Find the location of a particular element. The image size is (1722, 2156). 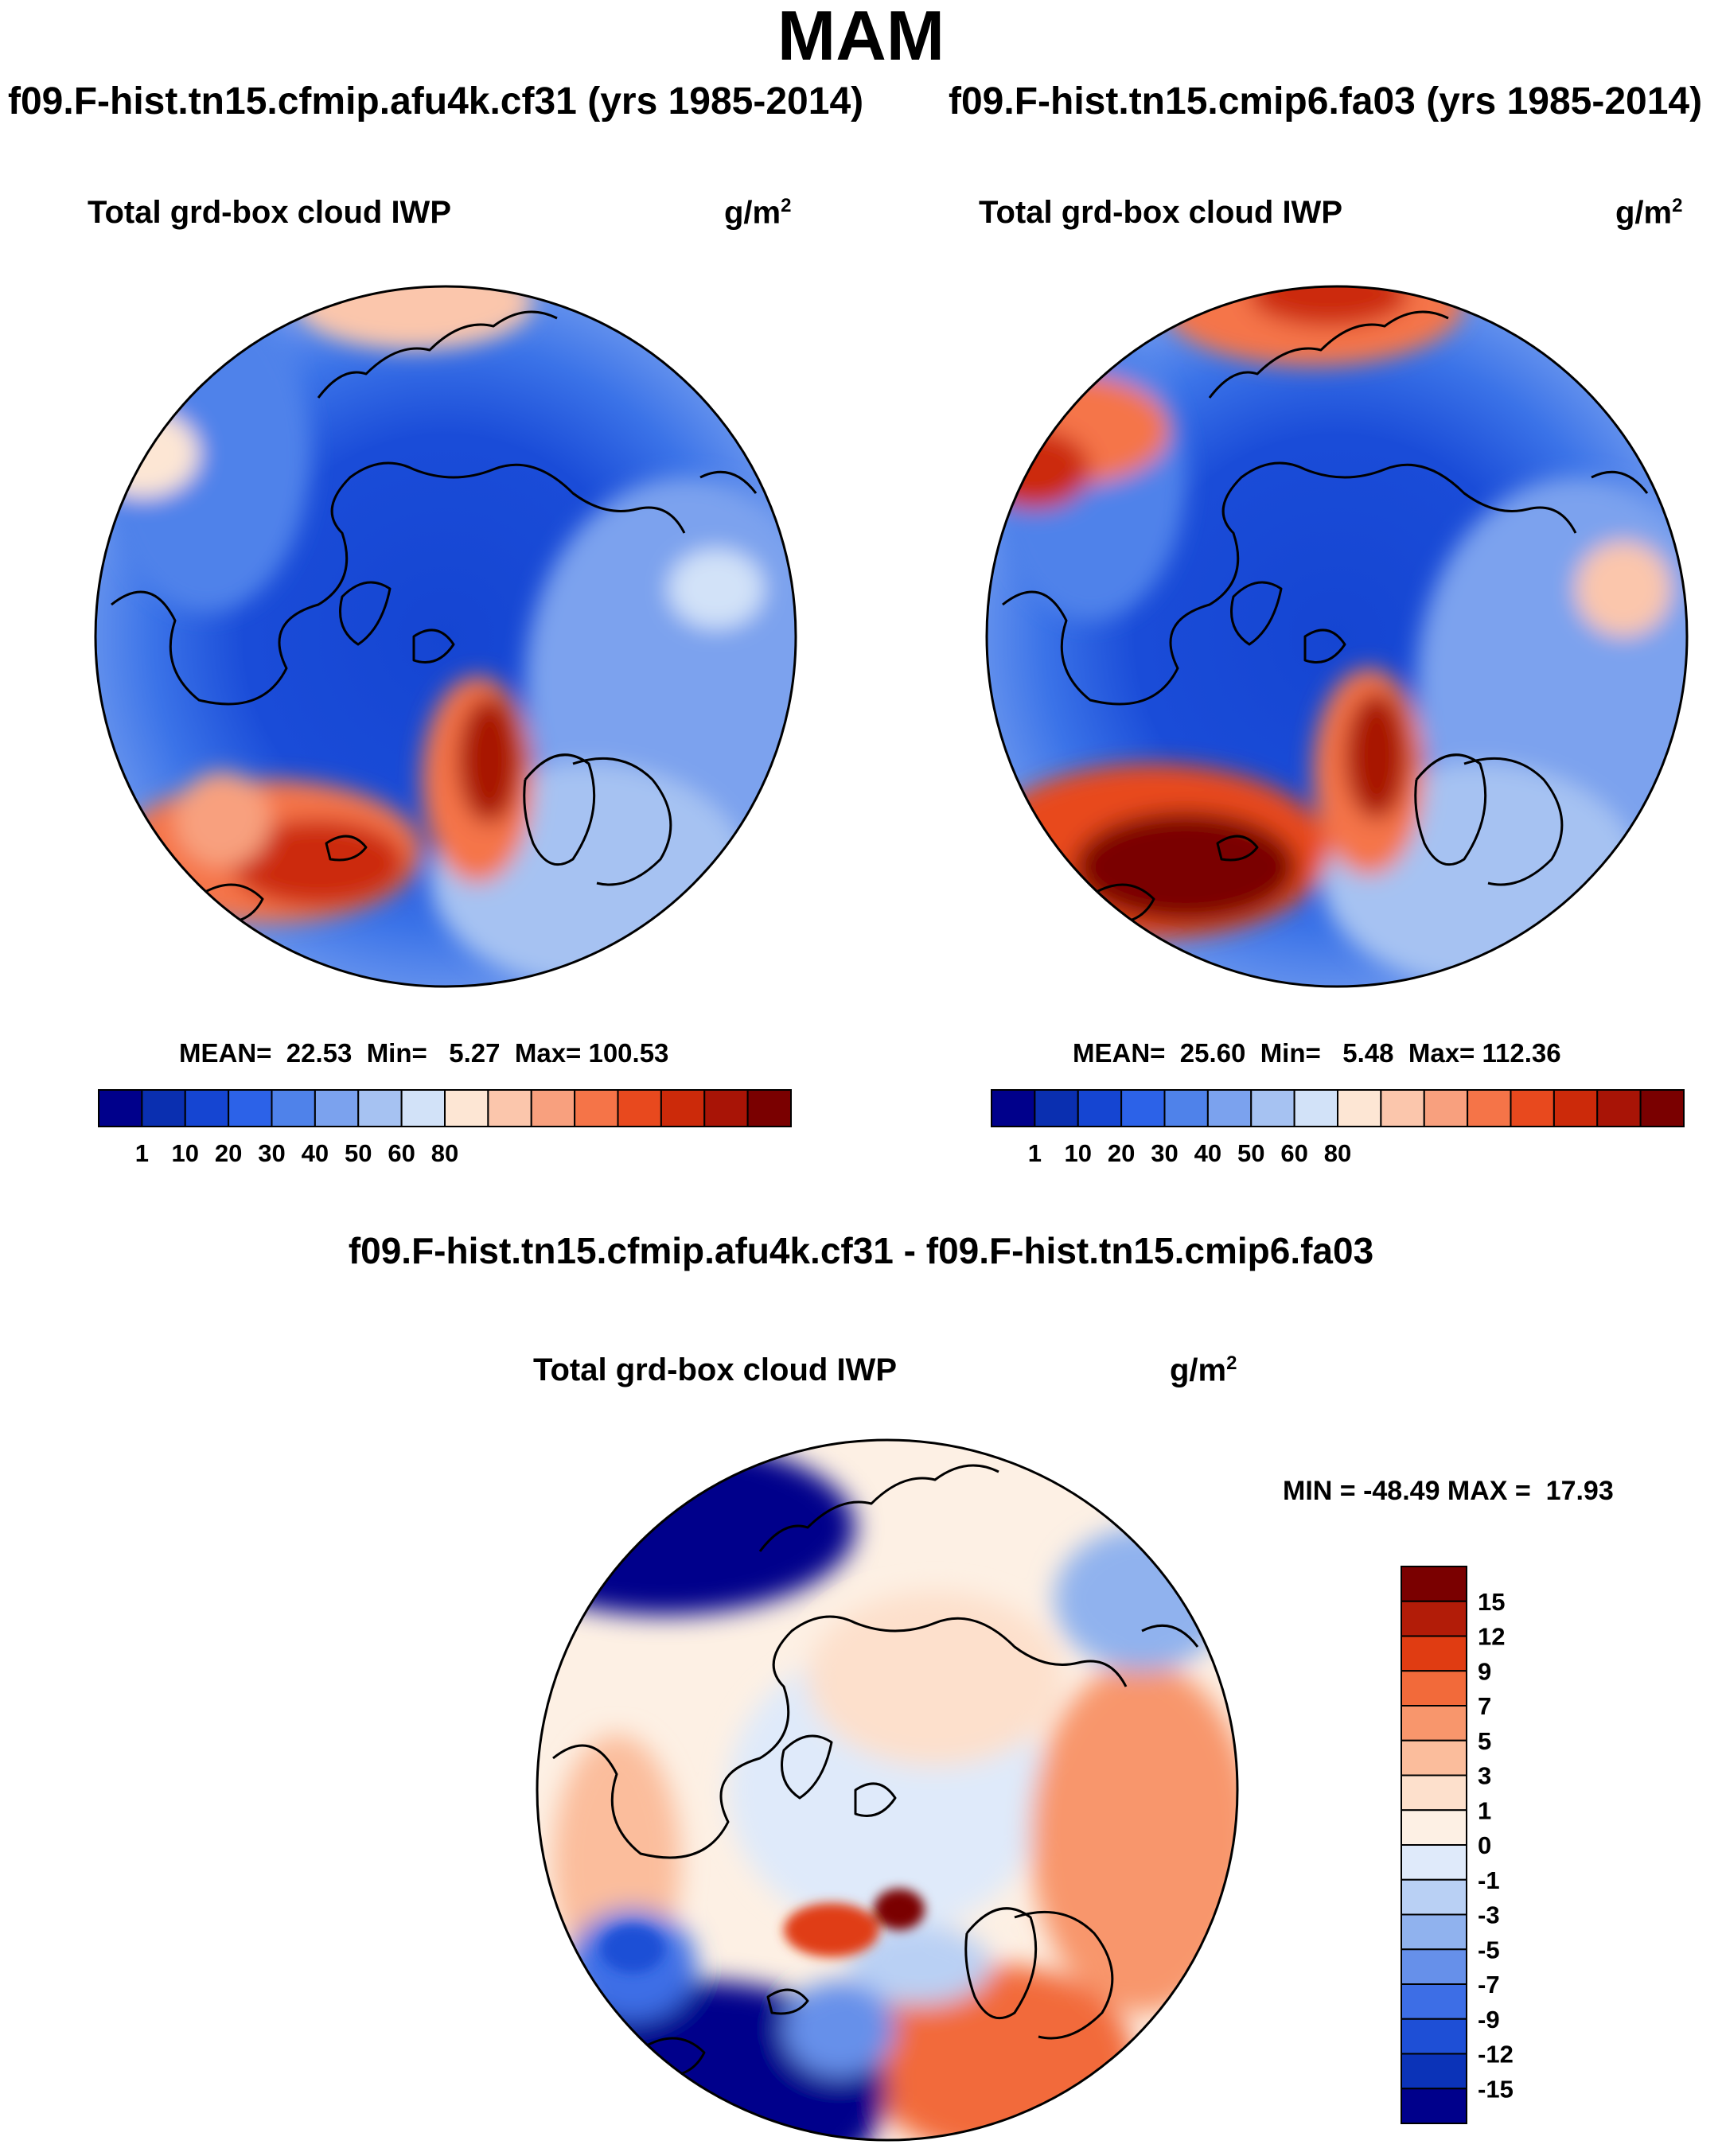

diff-colorbar-tick-label: 12 is located at coordinates (1491, 1637).